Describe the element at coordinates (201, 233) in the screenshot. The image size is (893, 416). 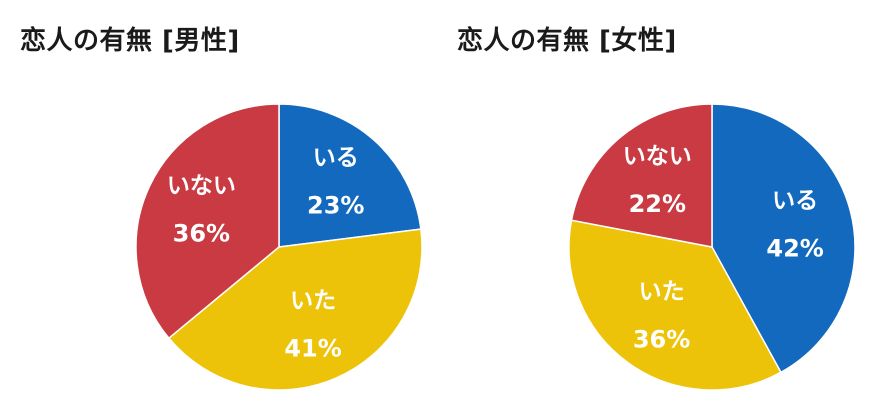
I see `slice-value-male-2: 36%` at that location.